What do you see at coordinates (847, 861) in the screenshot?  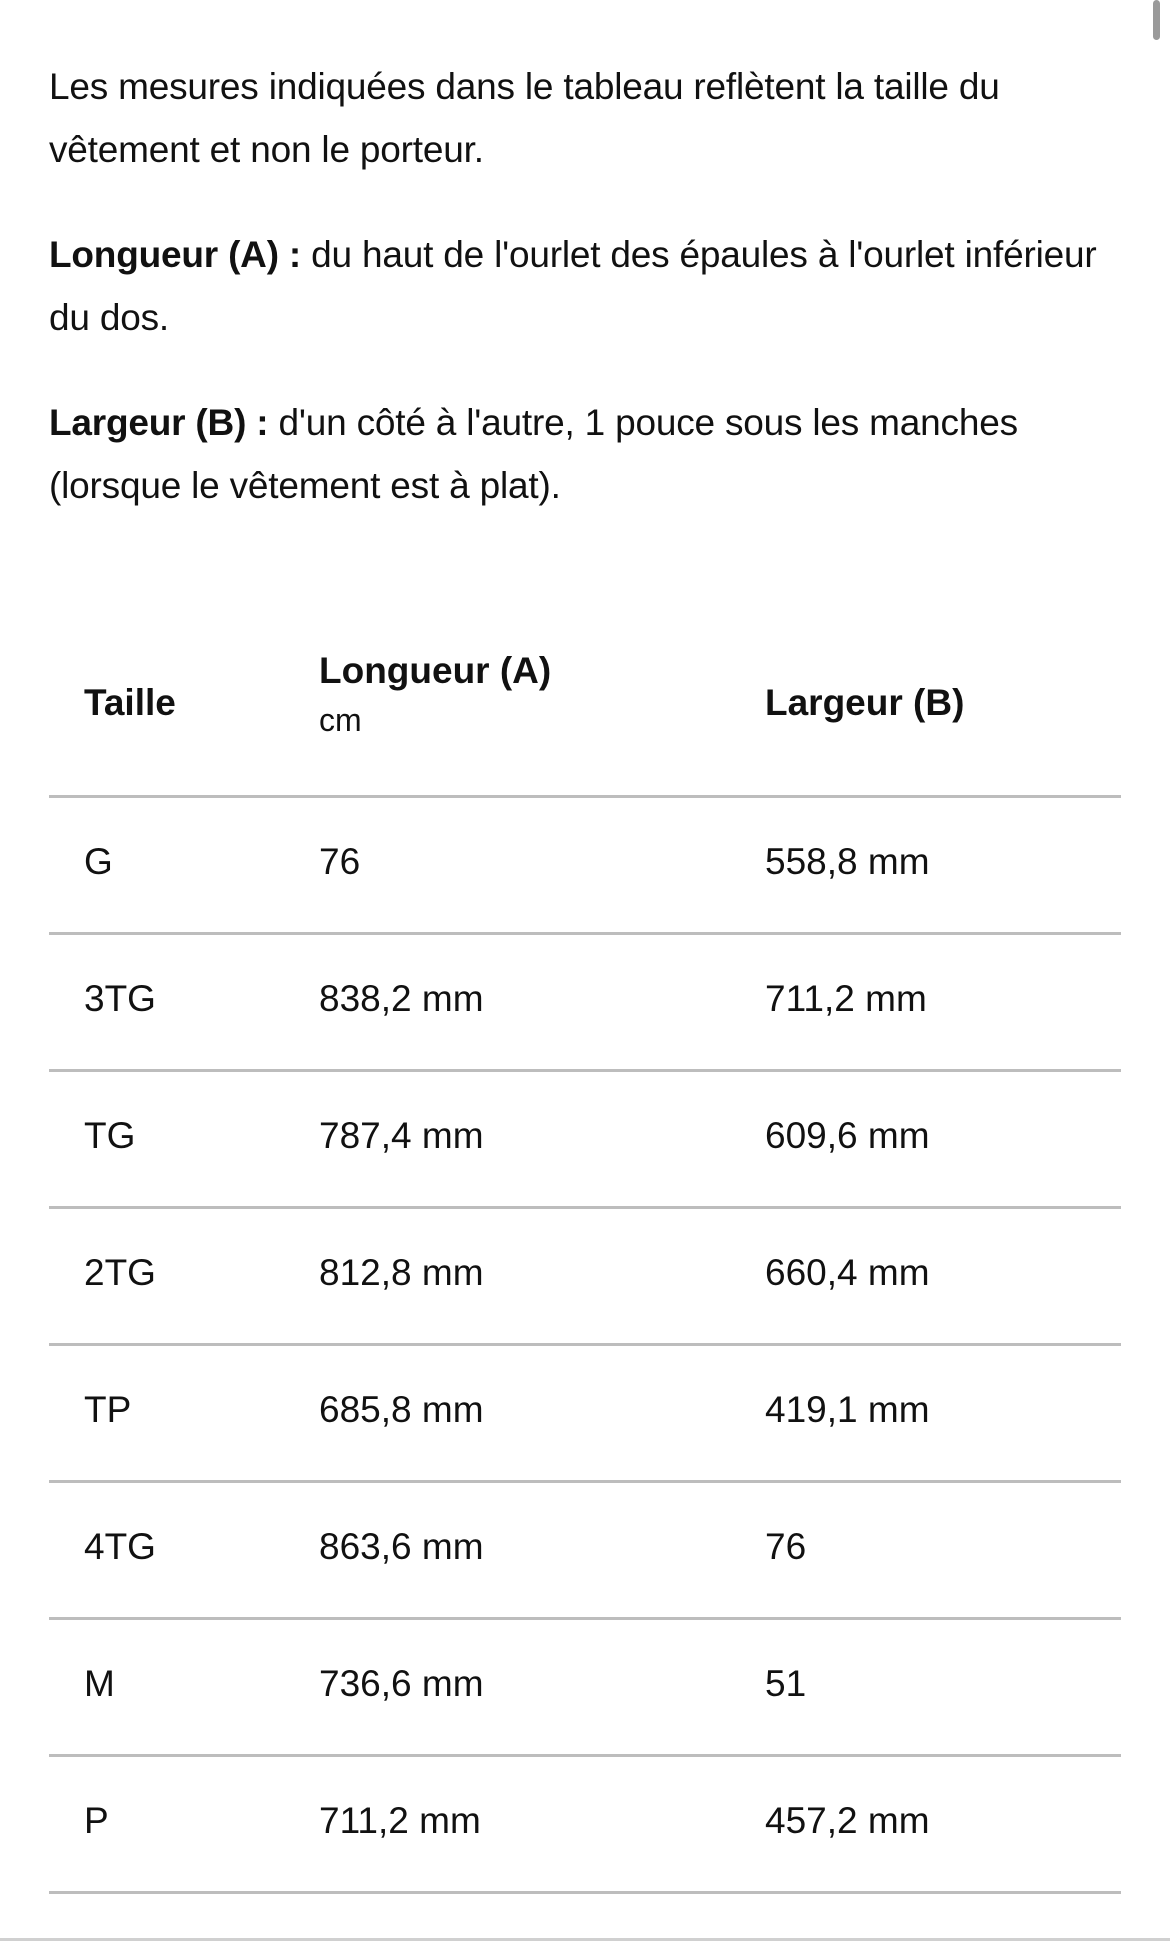 I see `cell-width: 558,8 mm` at bounding box center [847, 861].